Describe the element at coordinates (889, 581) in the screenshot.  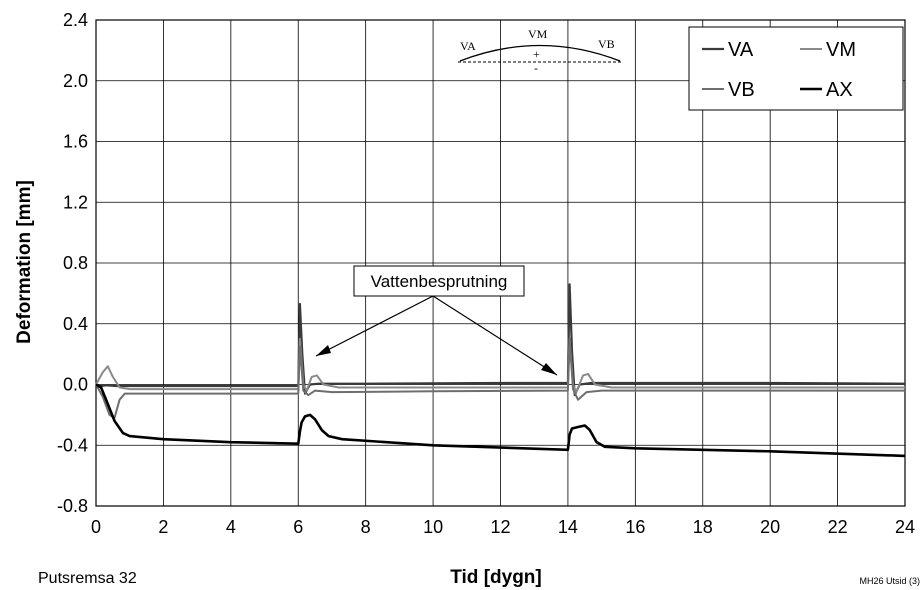
I see `footer-right-label: MH26 Utsid (3)` at that location.